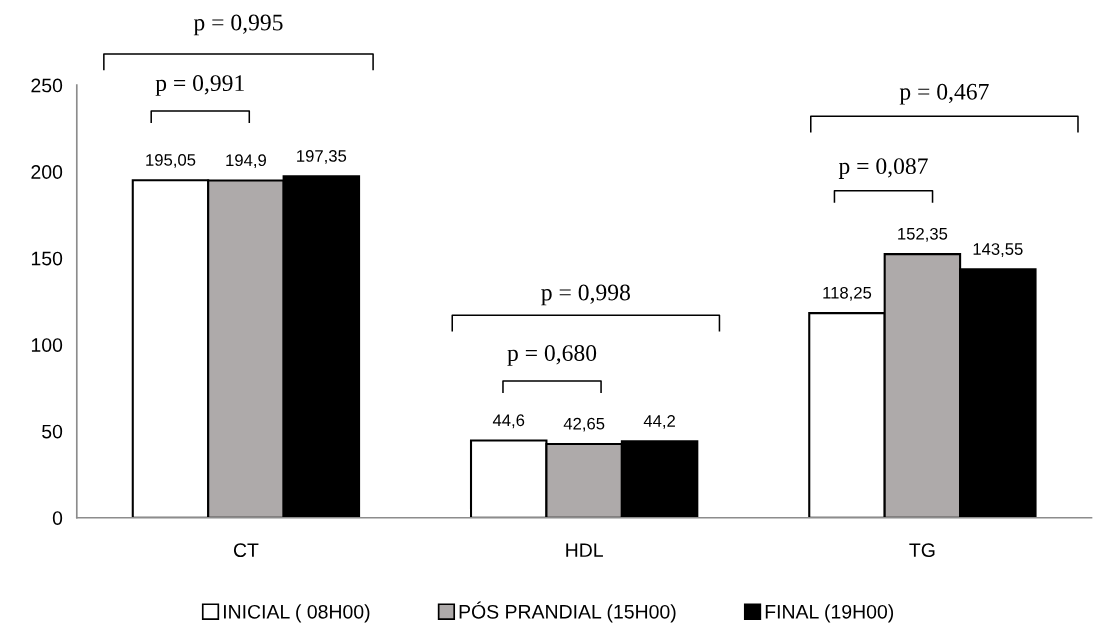  What do you see at coordinates (585, 295) in the screenshot?
I see `annotation: p = 0,998` at bounding box center [585, 295].